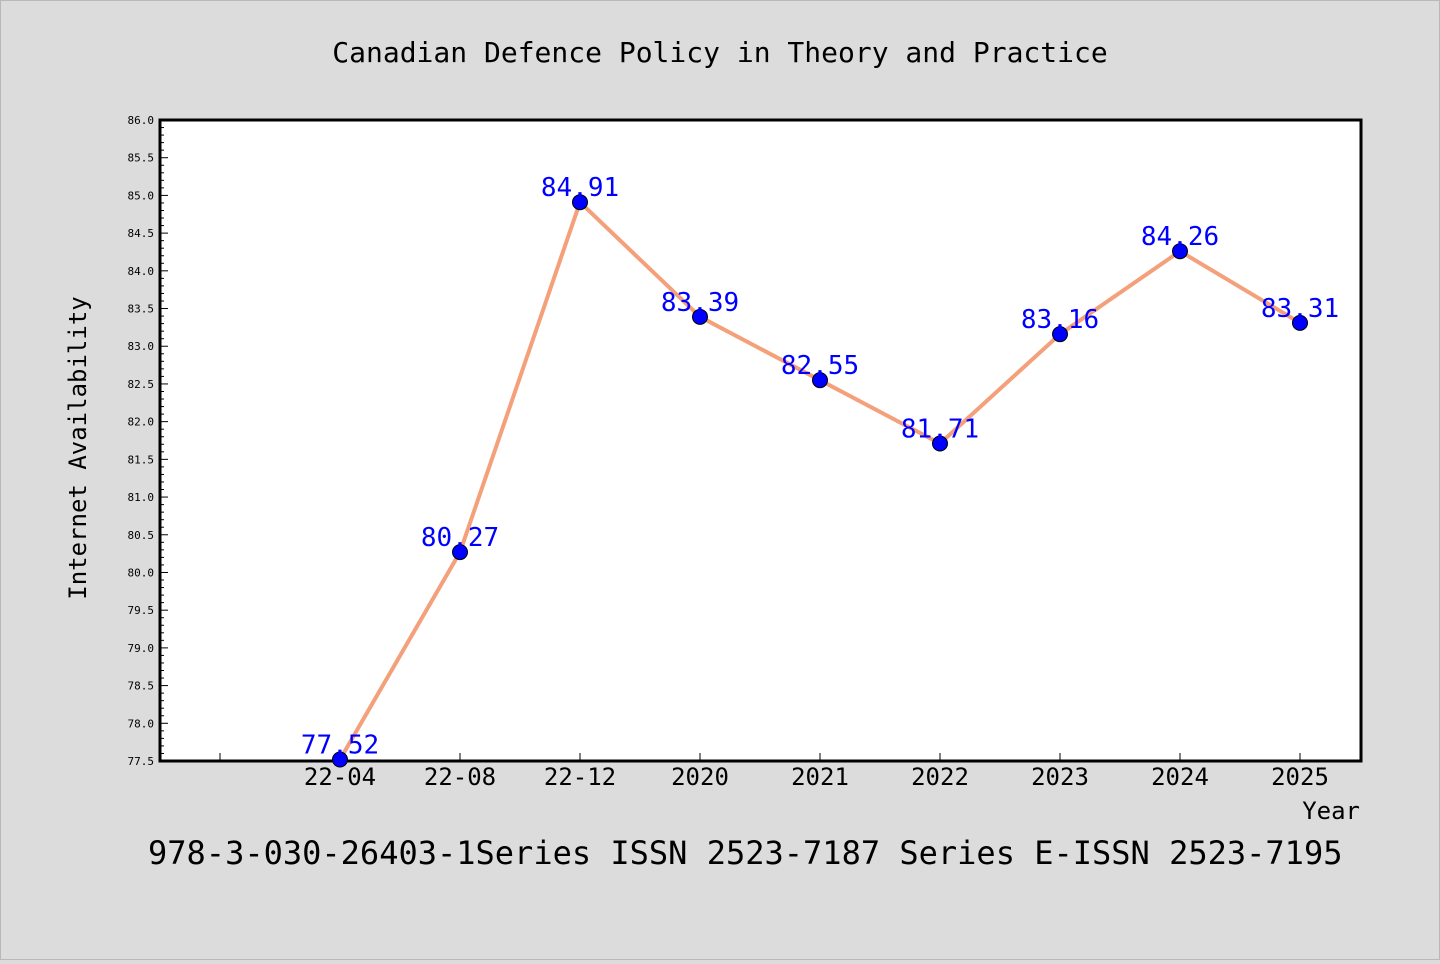 The image size is (1440, 964). What do you see at coordinates (141, 572) in the screenshot?
I see `y-tick-label: 80.0` at bounding box center [141, 572].